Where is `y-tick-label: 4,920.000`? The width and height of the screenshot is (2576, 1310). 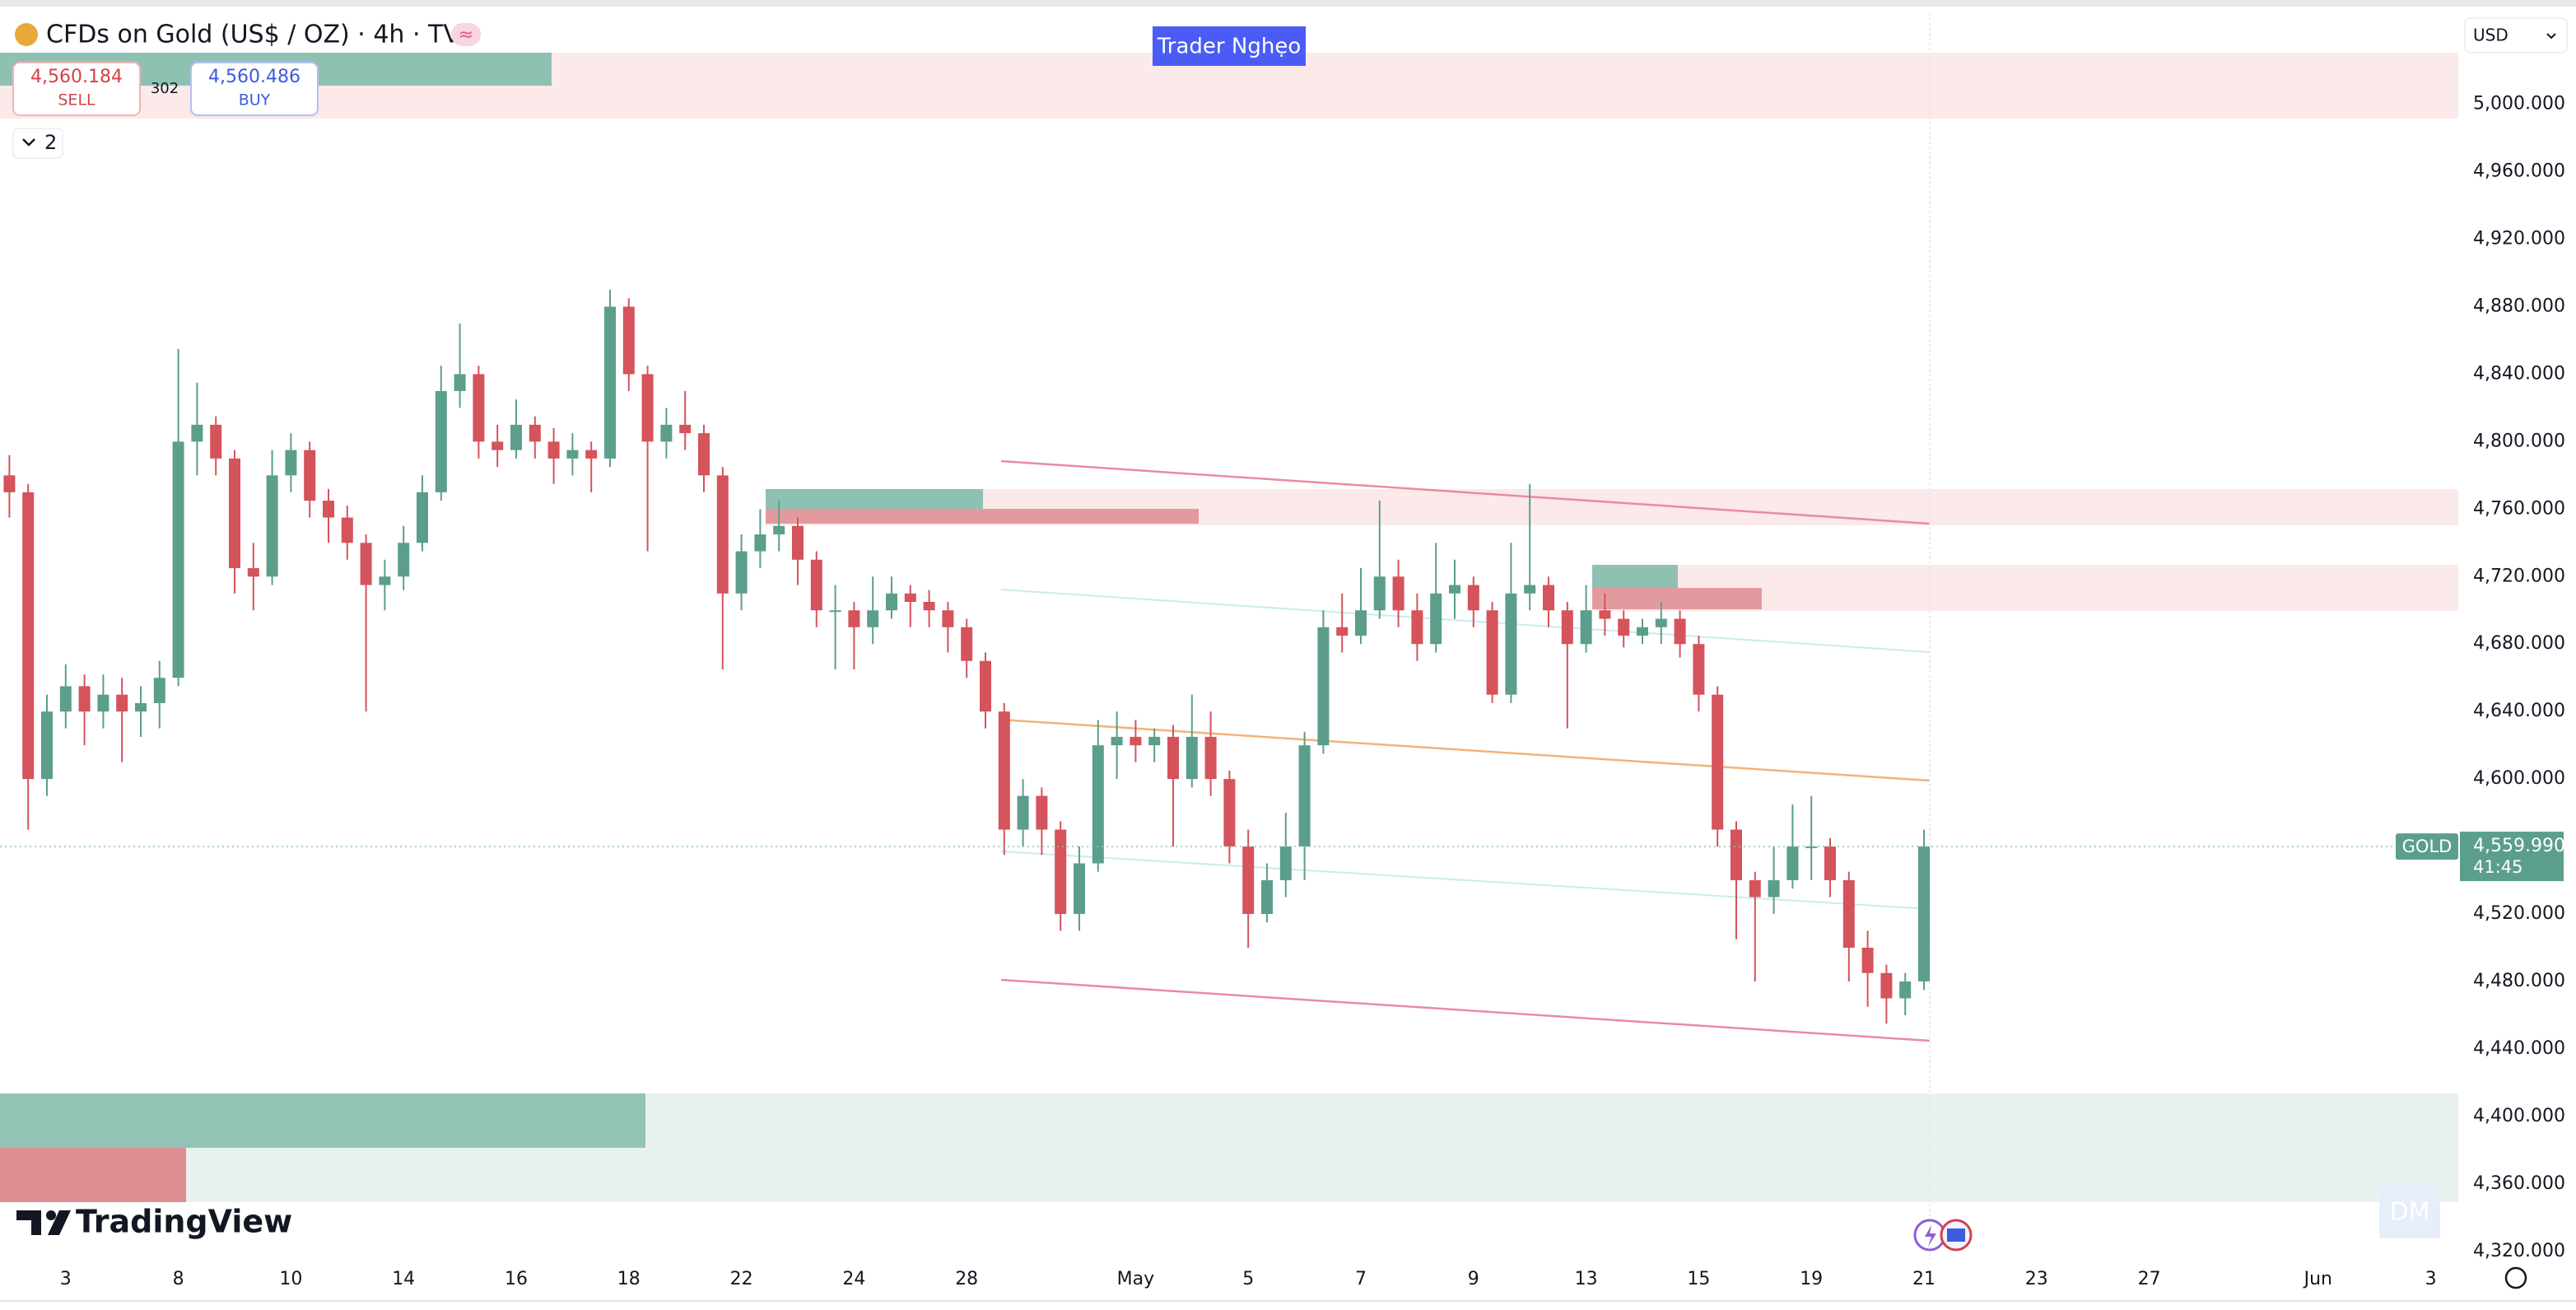
y-tick-label: 4,920.000 is located at coordinates (2519, 239).